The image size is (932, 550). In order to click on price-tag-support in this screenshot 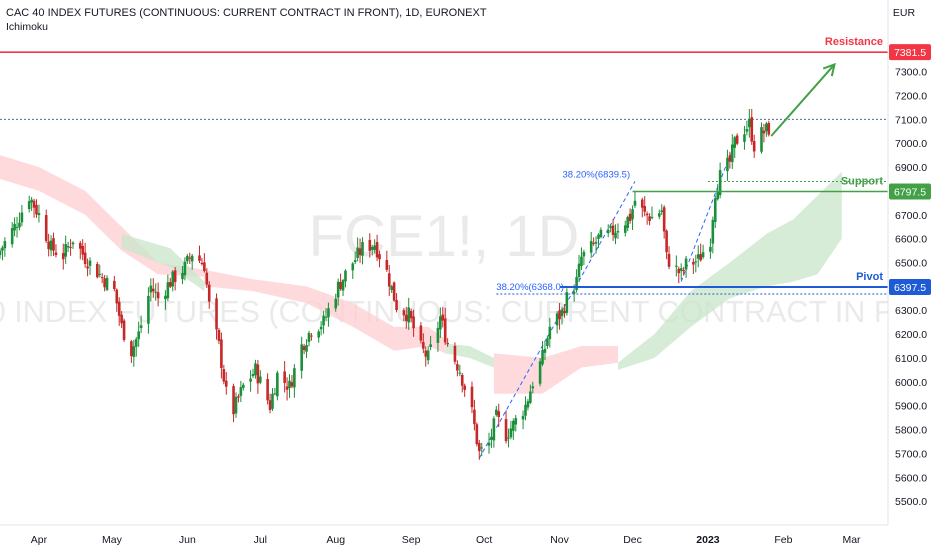, I will do `click(910, 191)`.